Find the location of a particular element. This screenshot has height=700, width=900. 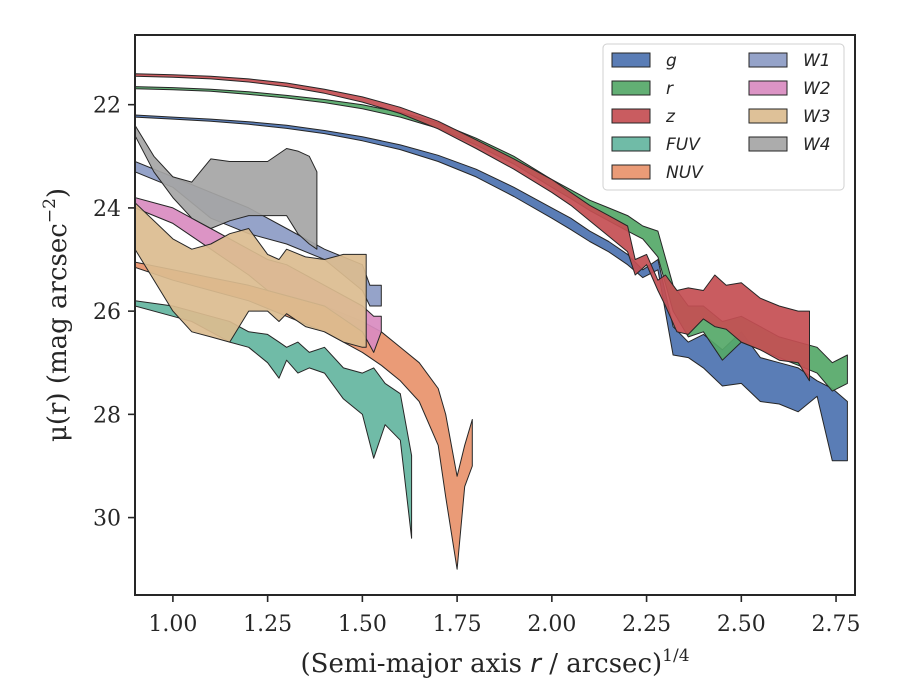

x-tick-label: 2.75 is located at coordinates (836, 624).